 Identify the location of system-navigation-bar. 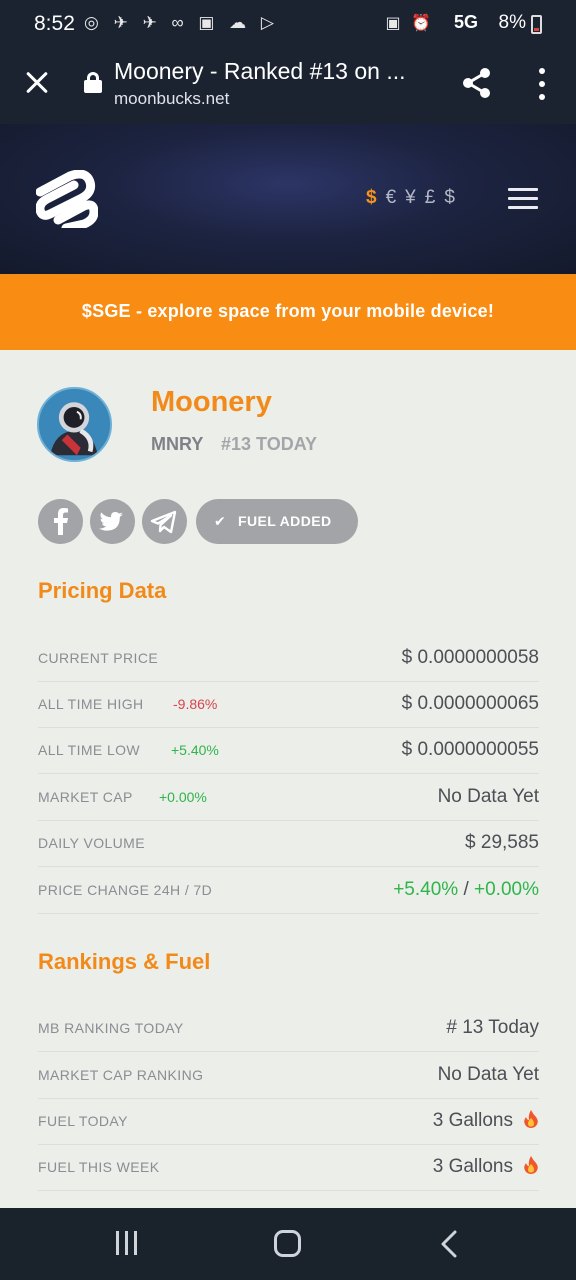
(288, 1244).